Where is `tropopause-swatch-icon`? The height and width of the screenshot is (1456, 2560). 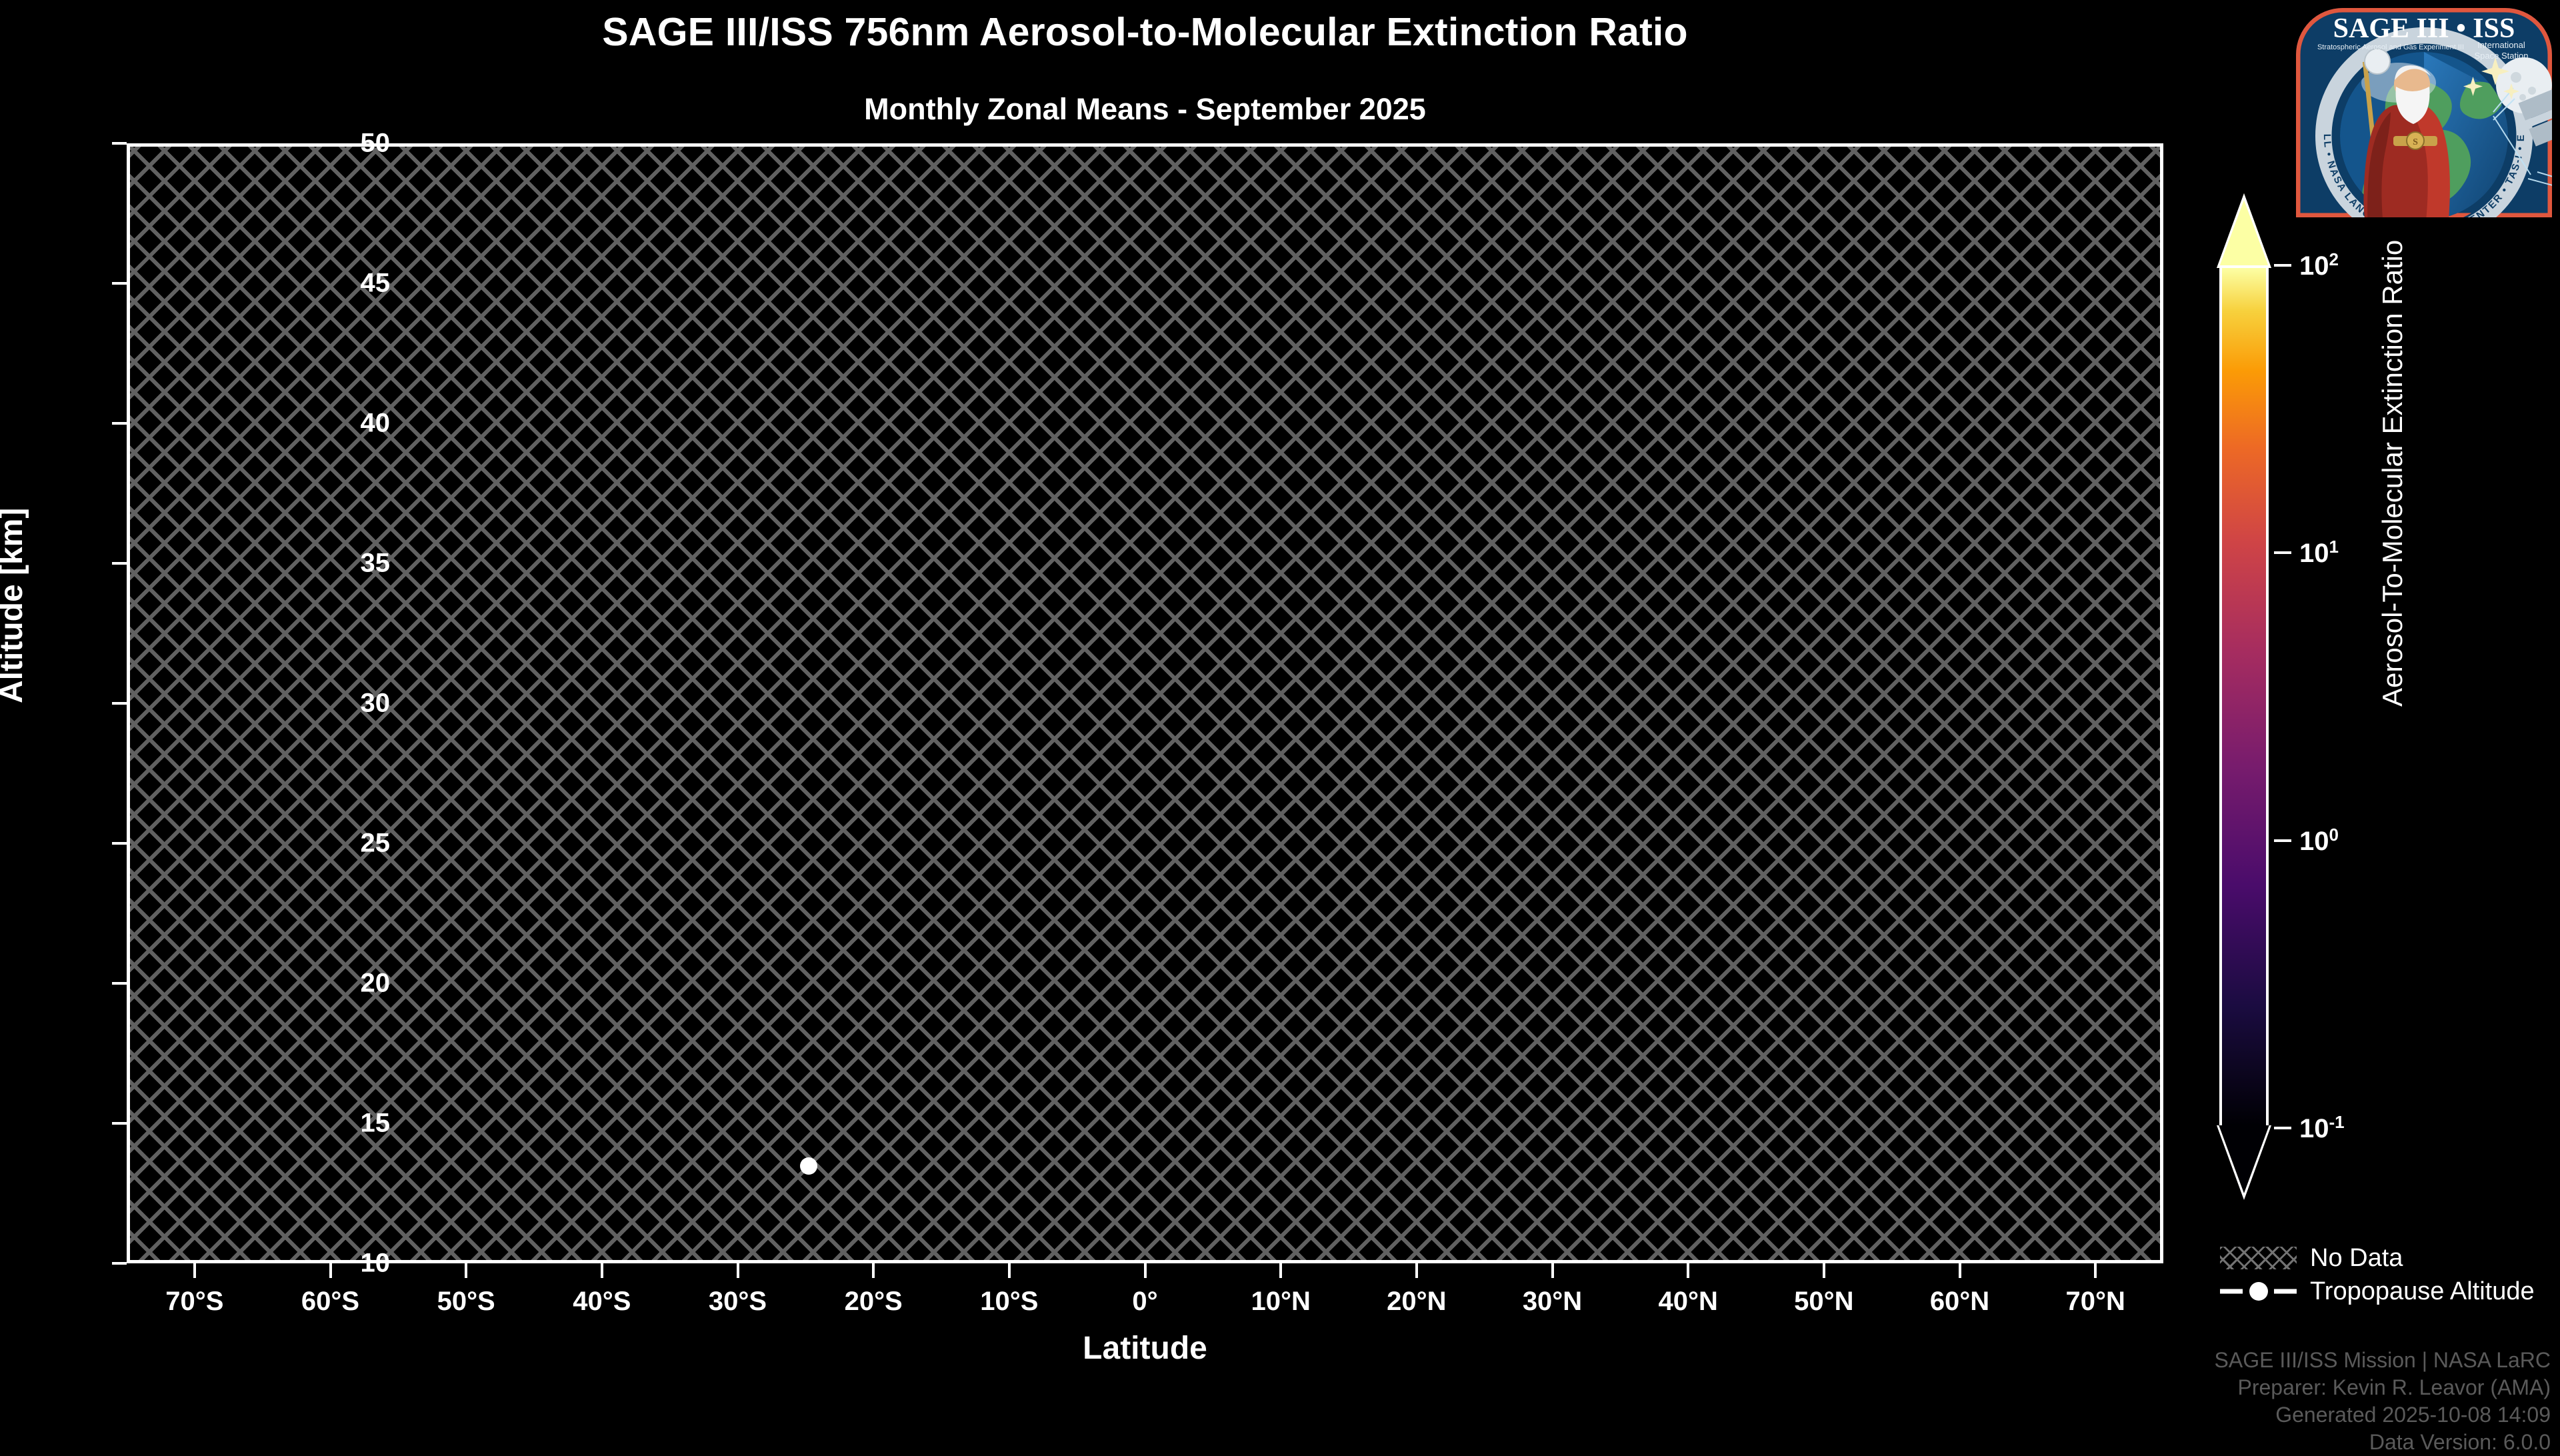 tropopause-swatch-icon is located at coordinates (2258, 1291).